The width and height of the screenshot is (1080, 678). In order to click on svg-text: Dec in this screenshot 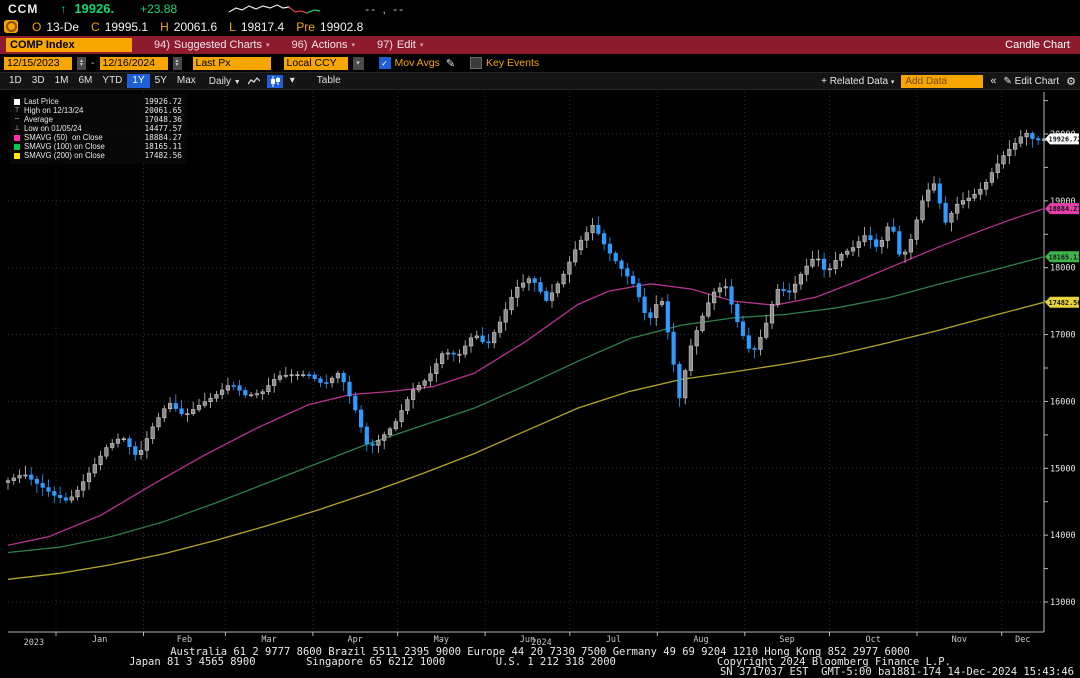, I will do `click(1022, 640)`.